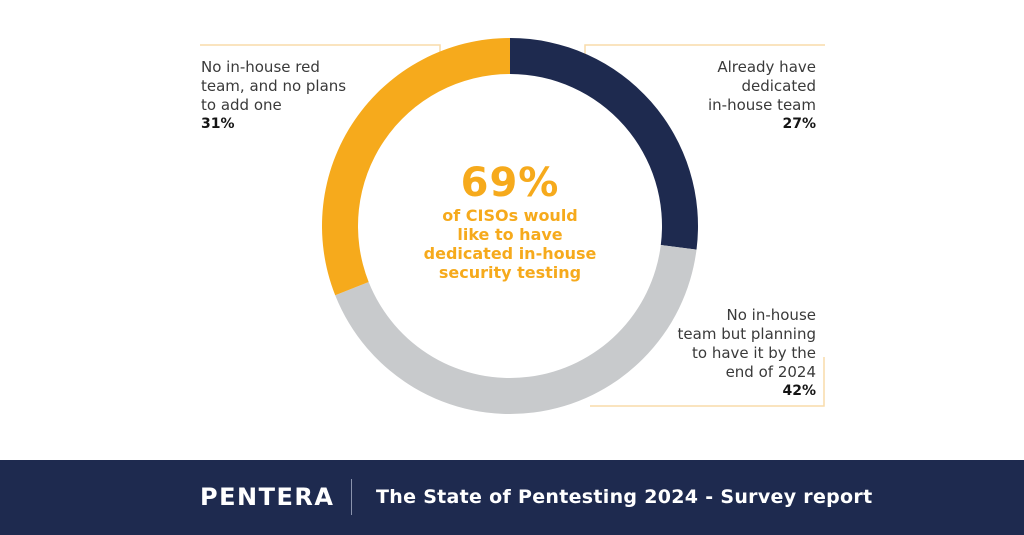 Image resolution: width=1024 pixels, height=535 pixels. What do you see at coordinates (510, 183) in the screenshot?
I see `center-value: 69%` at bounding box center [510, 183].